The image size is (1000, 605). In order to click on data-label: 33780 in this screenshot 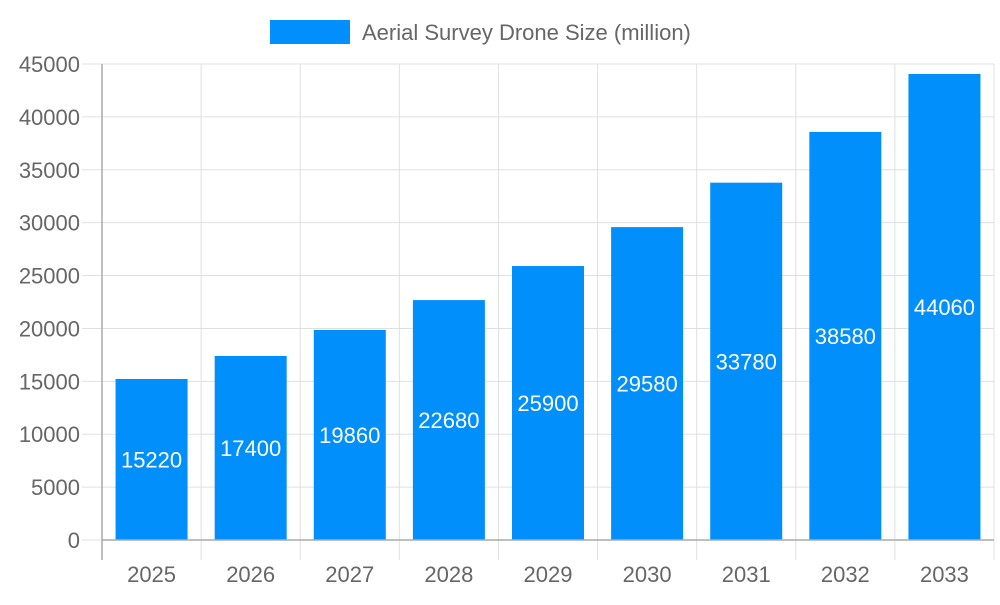, I will do `click(746, 361)`.